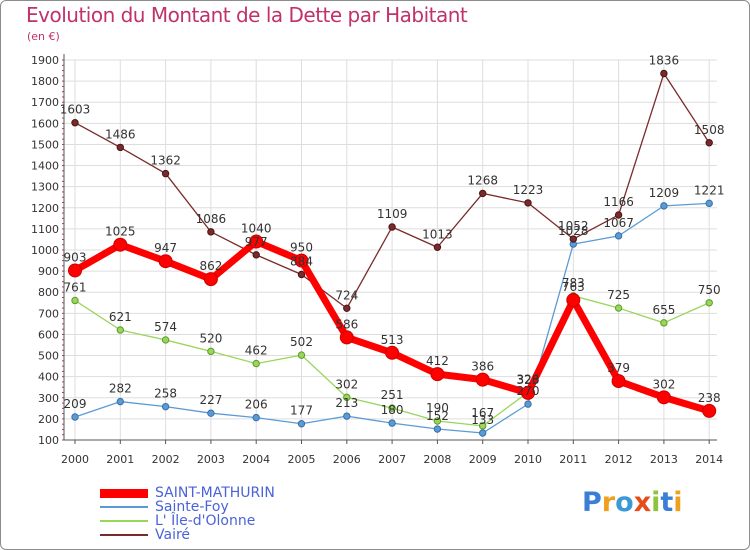 The width and height of the screenshot is (750, 550). Describe the element at coordinates (482, 420) in the screenshot. I see `data-label: 133` at that location.